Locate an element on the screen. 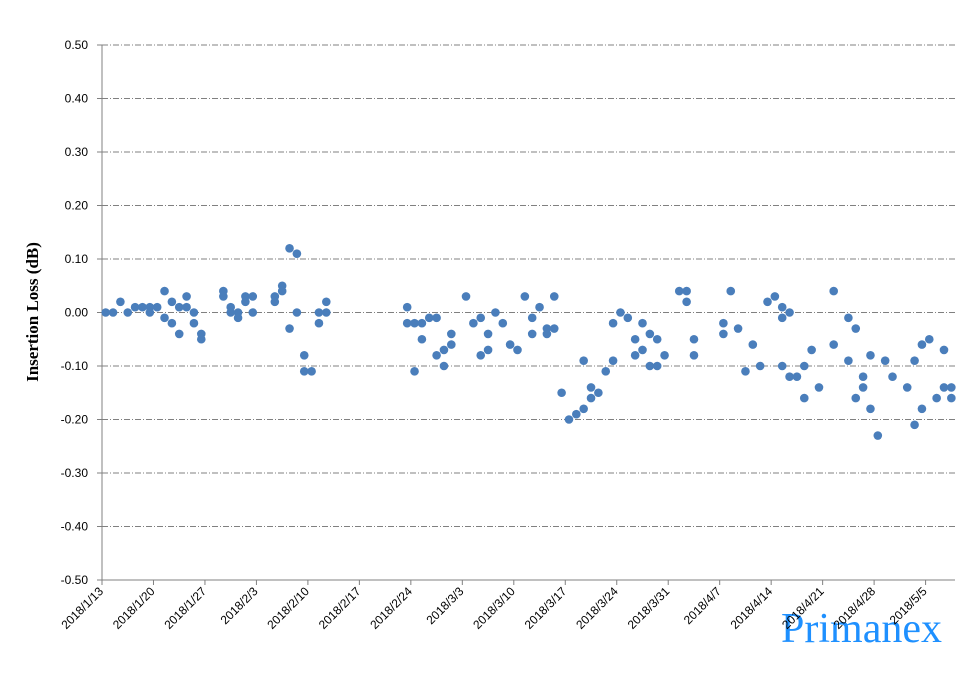 This screenshot has height=700, width=977. x-tick-label: 2018/2/17 is located at coordinates (340, 608).